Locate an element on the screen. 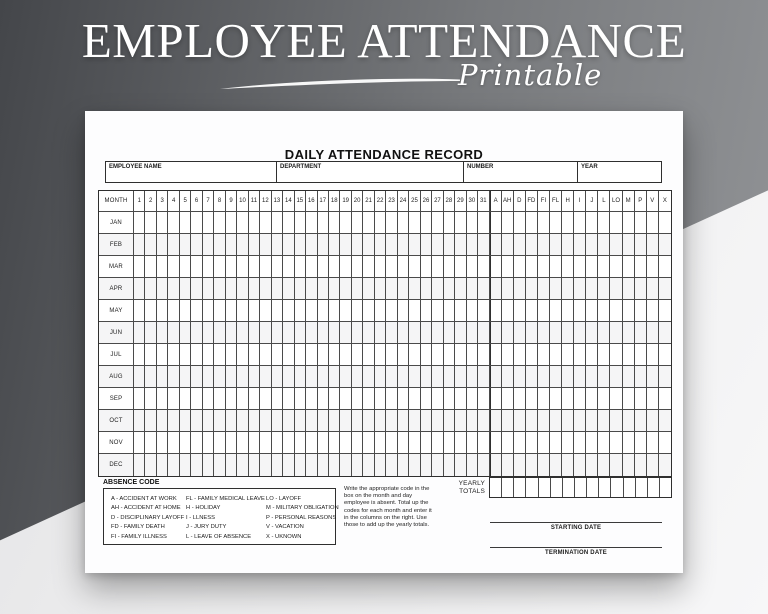  month-total-cell-dec-fl is located at coordinates (556, 465).